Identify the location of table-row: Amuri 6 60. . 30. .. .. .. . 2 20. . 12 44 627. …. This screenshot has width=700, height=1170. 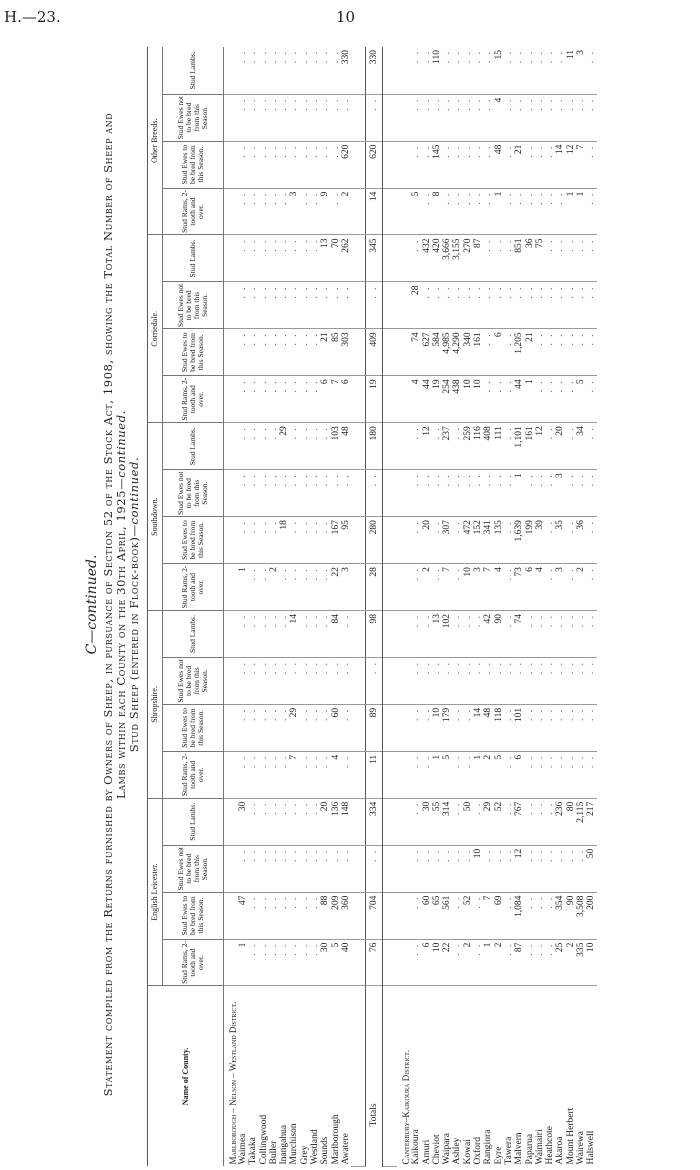
(426, 607).